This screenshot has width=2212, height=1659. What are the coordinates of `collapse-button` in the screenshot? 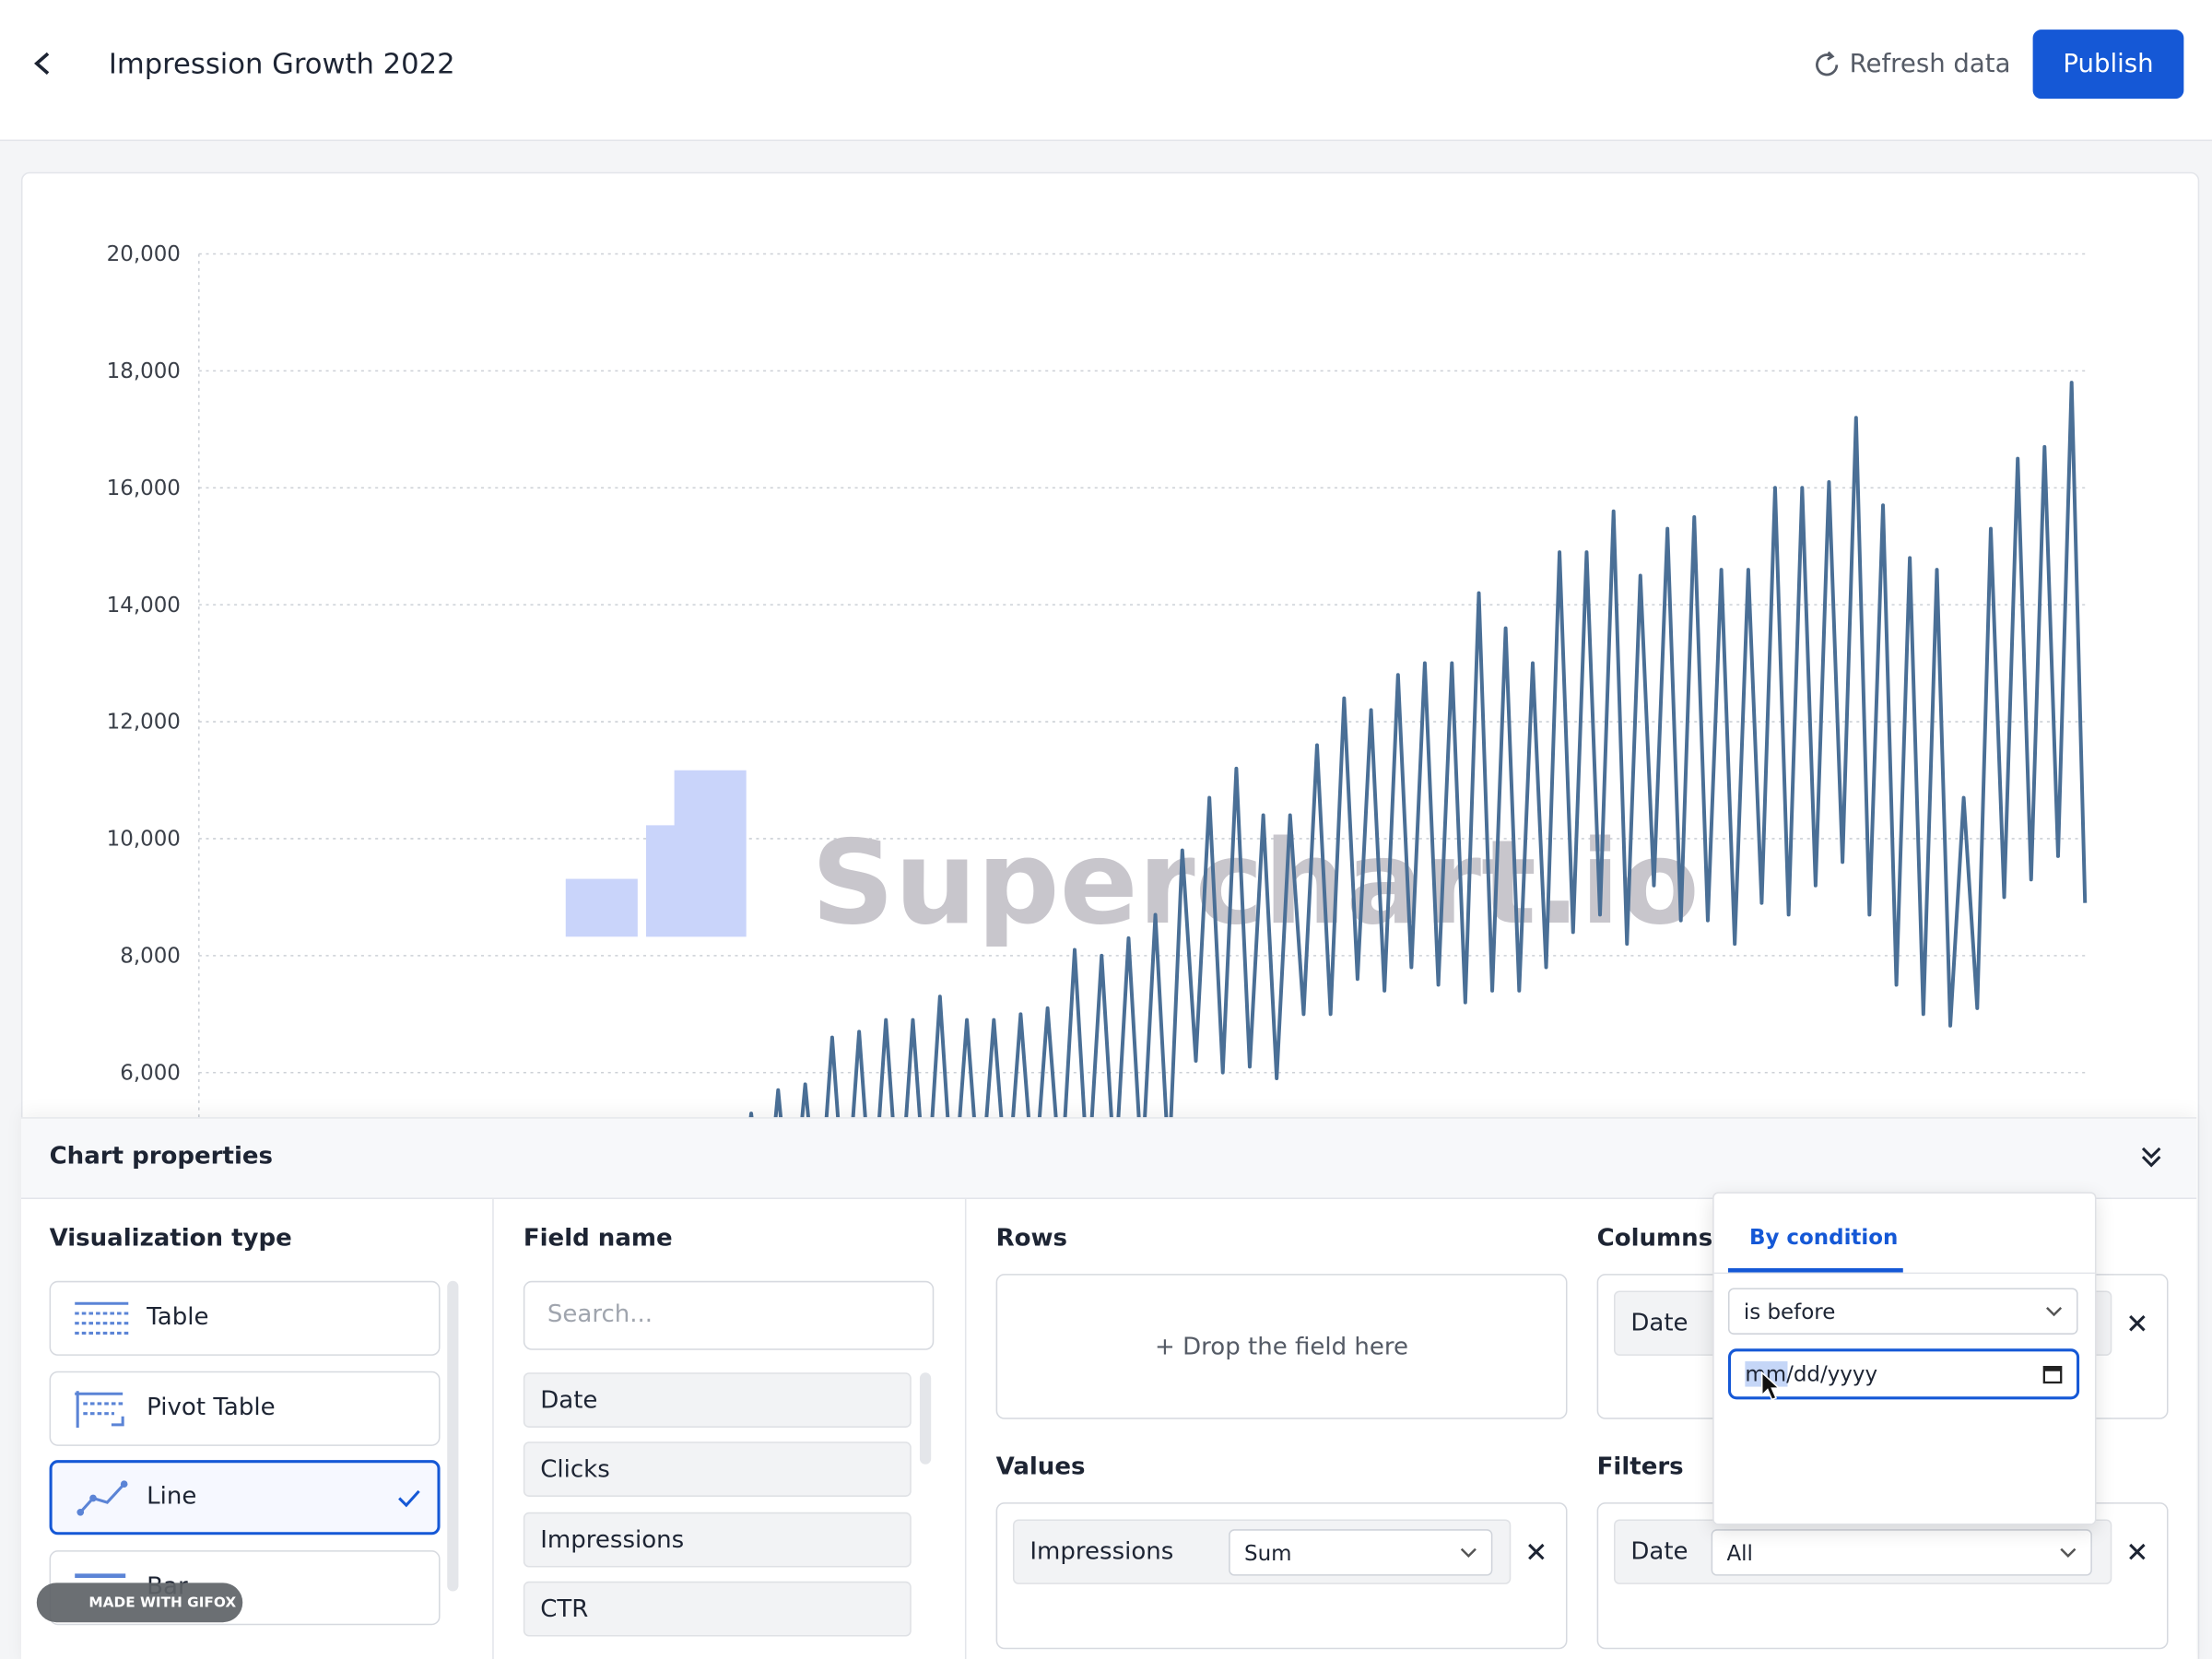 It's located at (2151, 1157).